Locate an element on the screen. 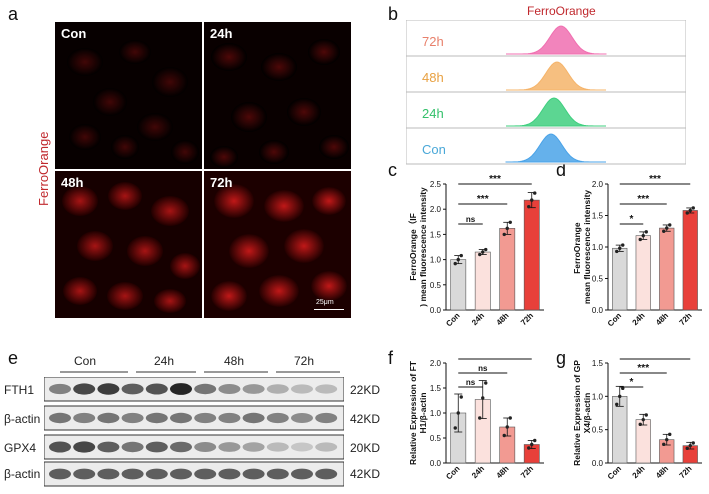 This screenshot has height=494, width=709. micro-label-24h: 24h is located at coordinates (221, 33).